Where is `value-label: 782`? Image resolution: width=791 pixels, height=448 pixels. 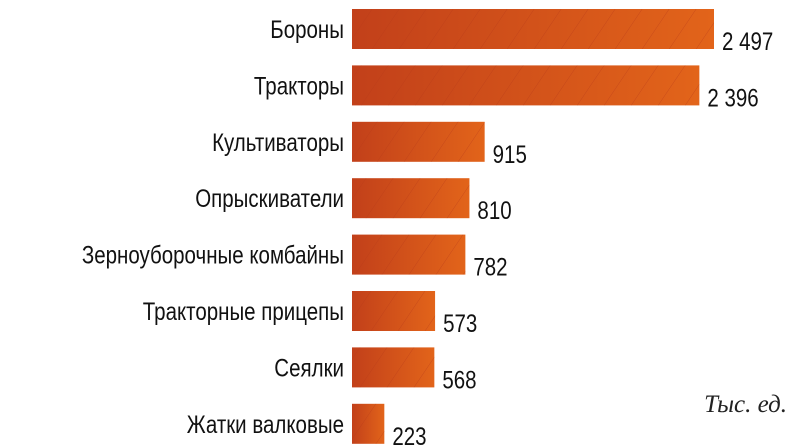
value-label: 782 is located at coordinates (490, 268).